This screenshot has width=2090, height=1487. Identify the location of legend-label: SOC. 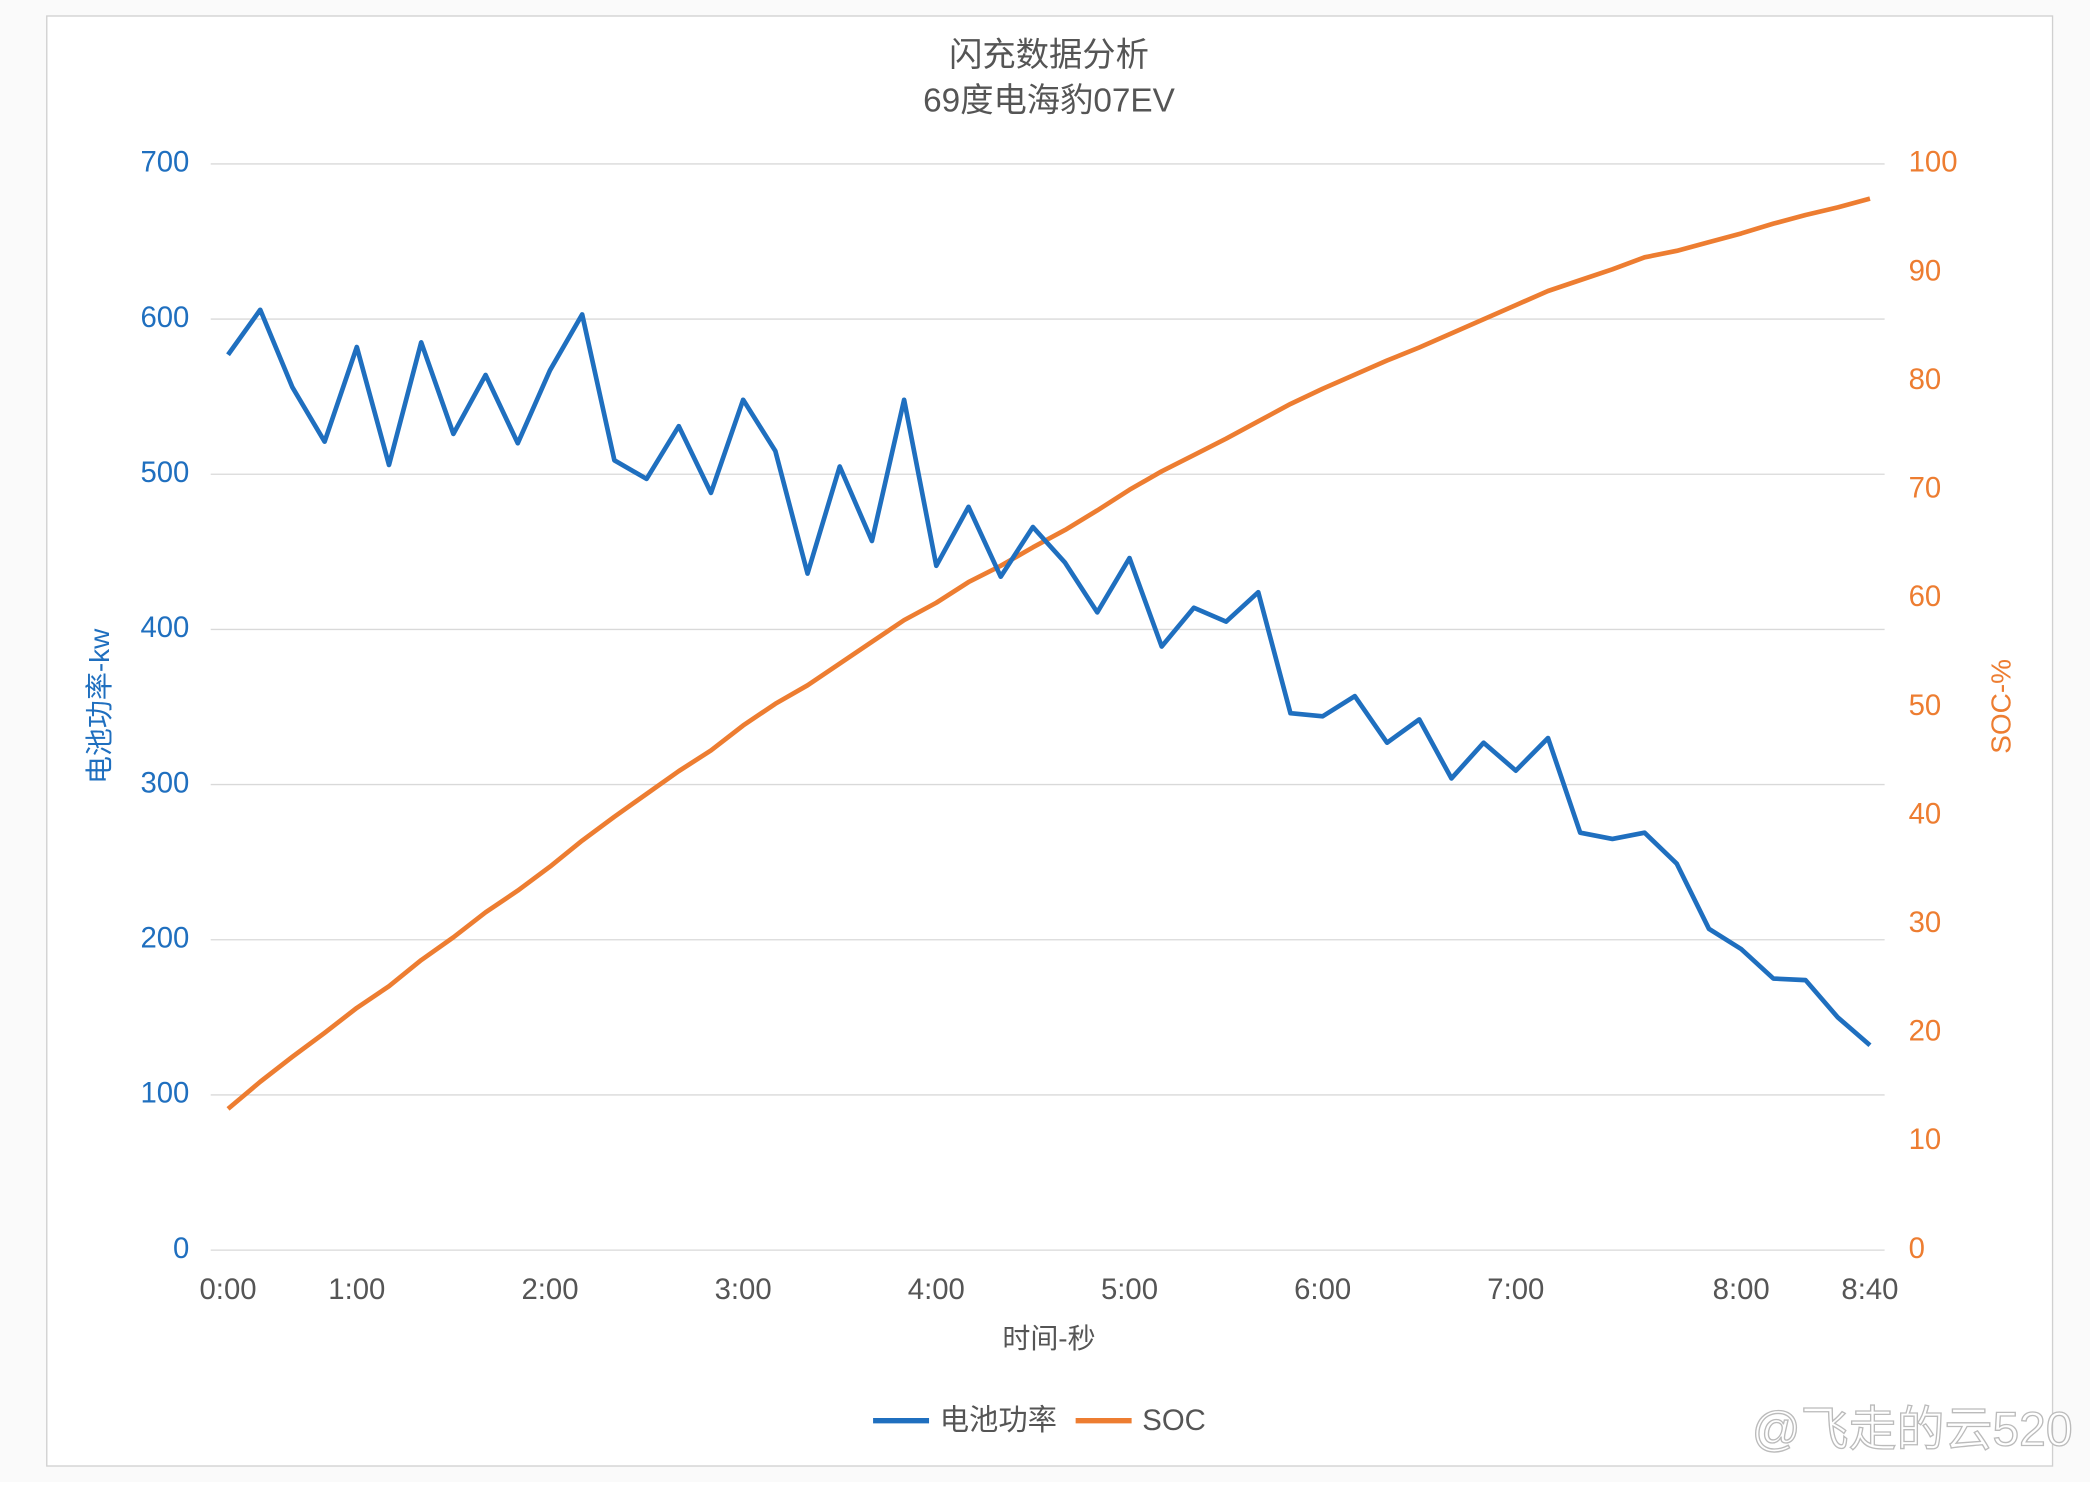
(1174, 1420).